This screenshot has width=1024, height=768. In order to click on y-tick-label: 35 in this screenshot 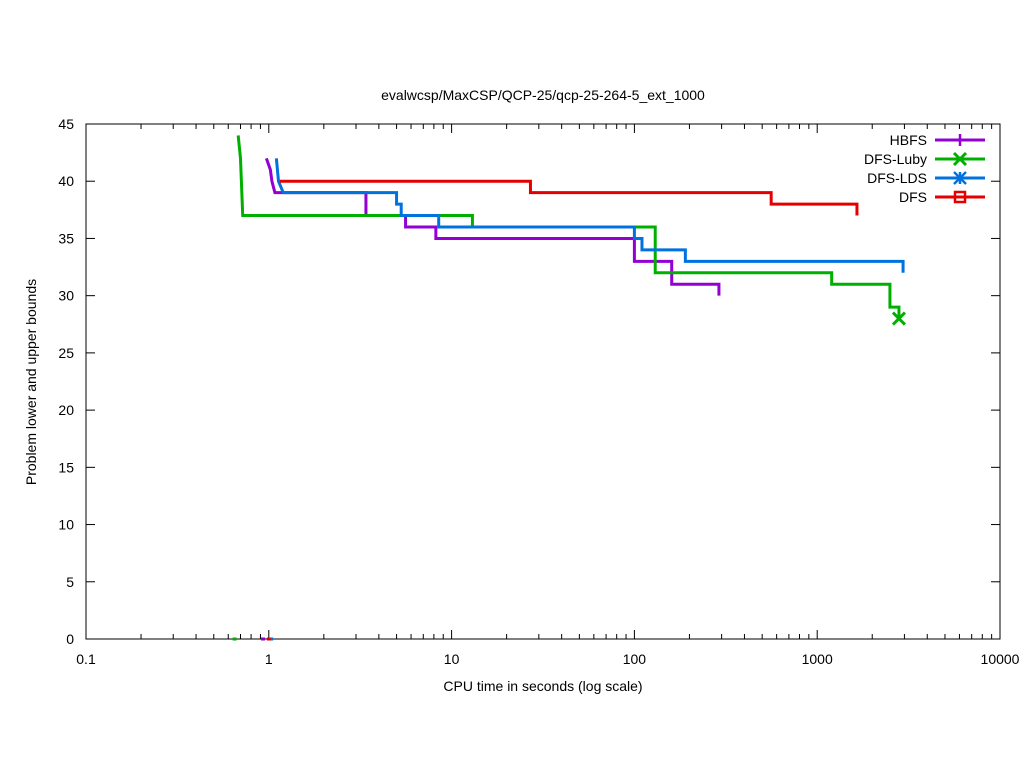, I will do `click(66, 238)`.